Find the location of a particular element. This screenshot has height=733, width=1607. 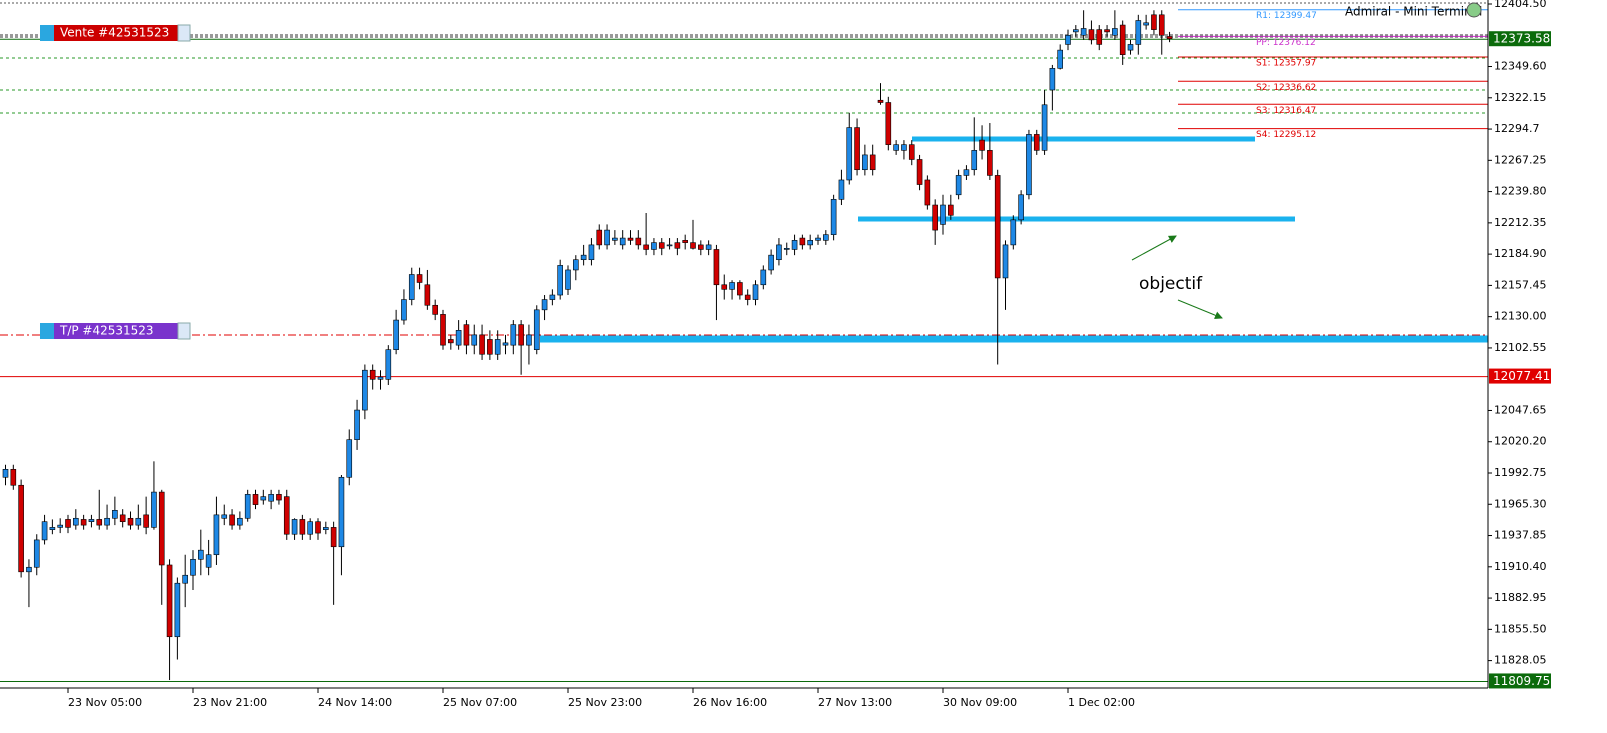

annotation: objectif is located at coordinates (1171, 284).